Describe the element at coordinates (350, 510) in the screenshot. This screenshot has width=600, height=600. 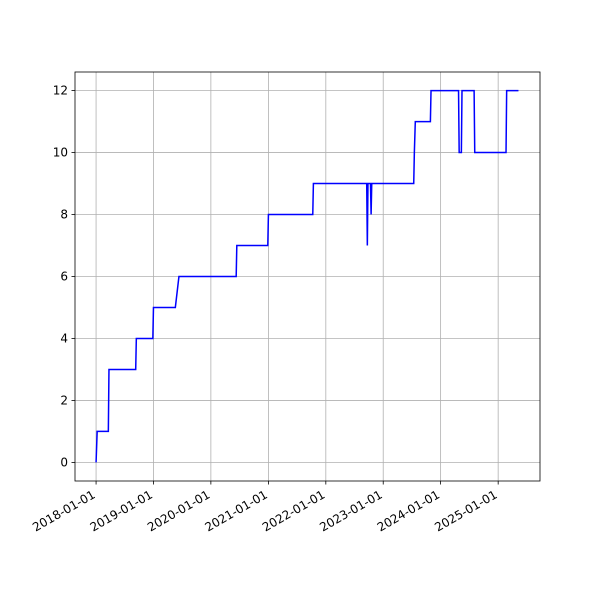
I see `x-tick-label: 2023-01-01` at that location.